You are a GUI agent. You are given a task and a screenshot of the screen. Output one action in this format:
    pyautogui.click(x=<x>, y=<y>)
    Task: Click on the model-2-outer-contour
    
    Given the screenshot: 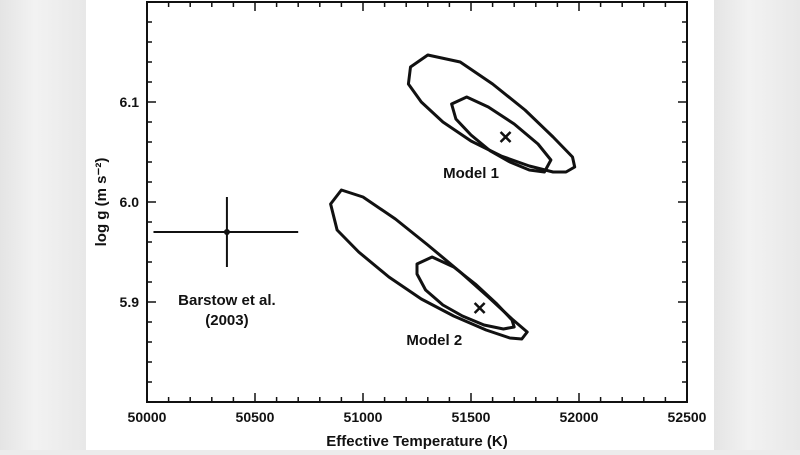 What is the action you would take?
    pyautogui.click(x=429, y=264)
    